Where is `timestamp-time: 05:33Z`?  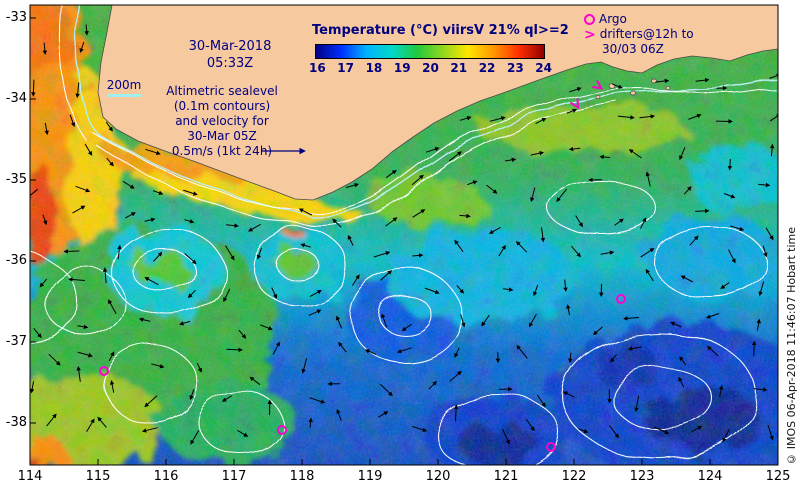
timestamp-time: 05:33Z is located at coordinates (230, 63).